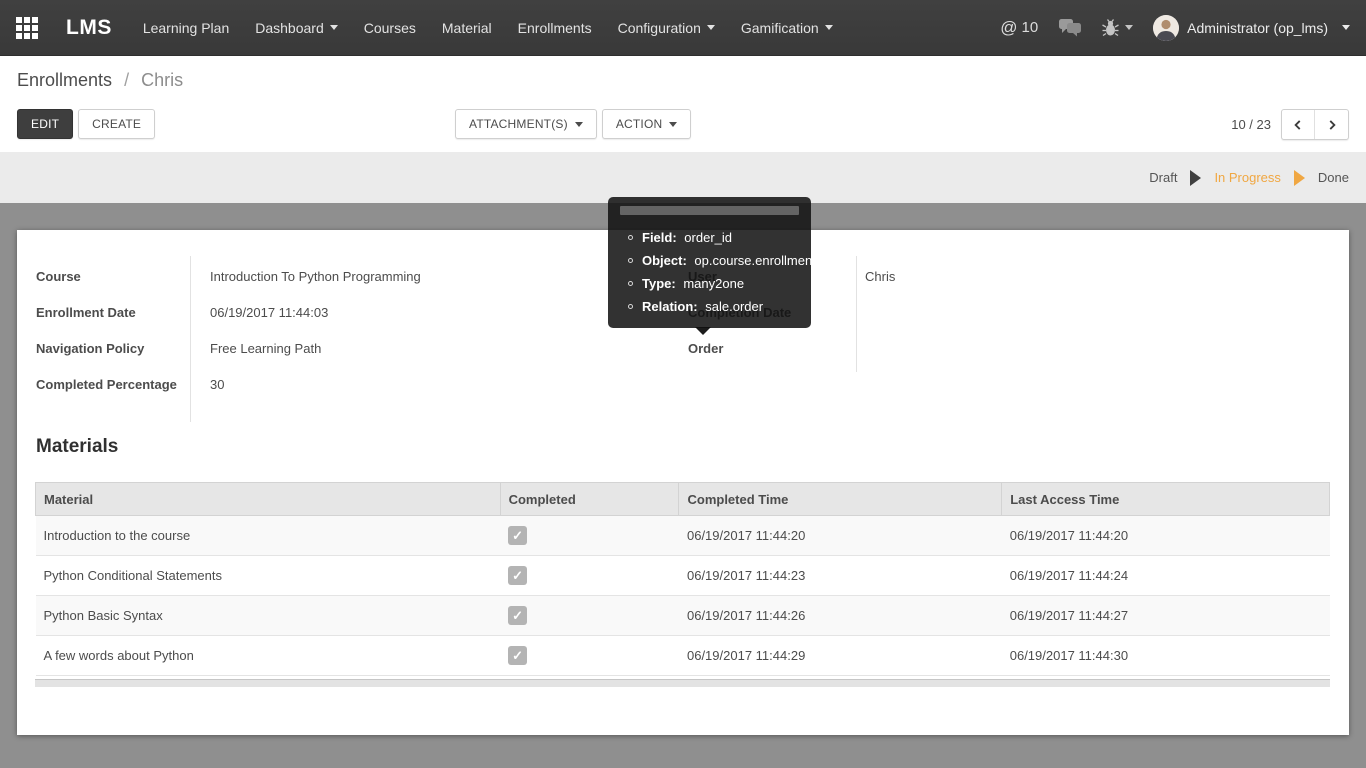 The image size is (1366, 768). Describe the element at coordinates (706, 348) in the screenshot. I see `field-label-order: Order` at that location.